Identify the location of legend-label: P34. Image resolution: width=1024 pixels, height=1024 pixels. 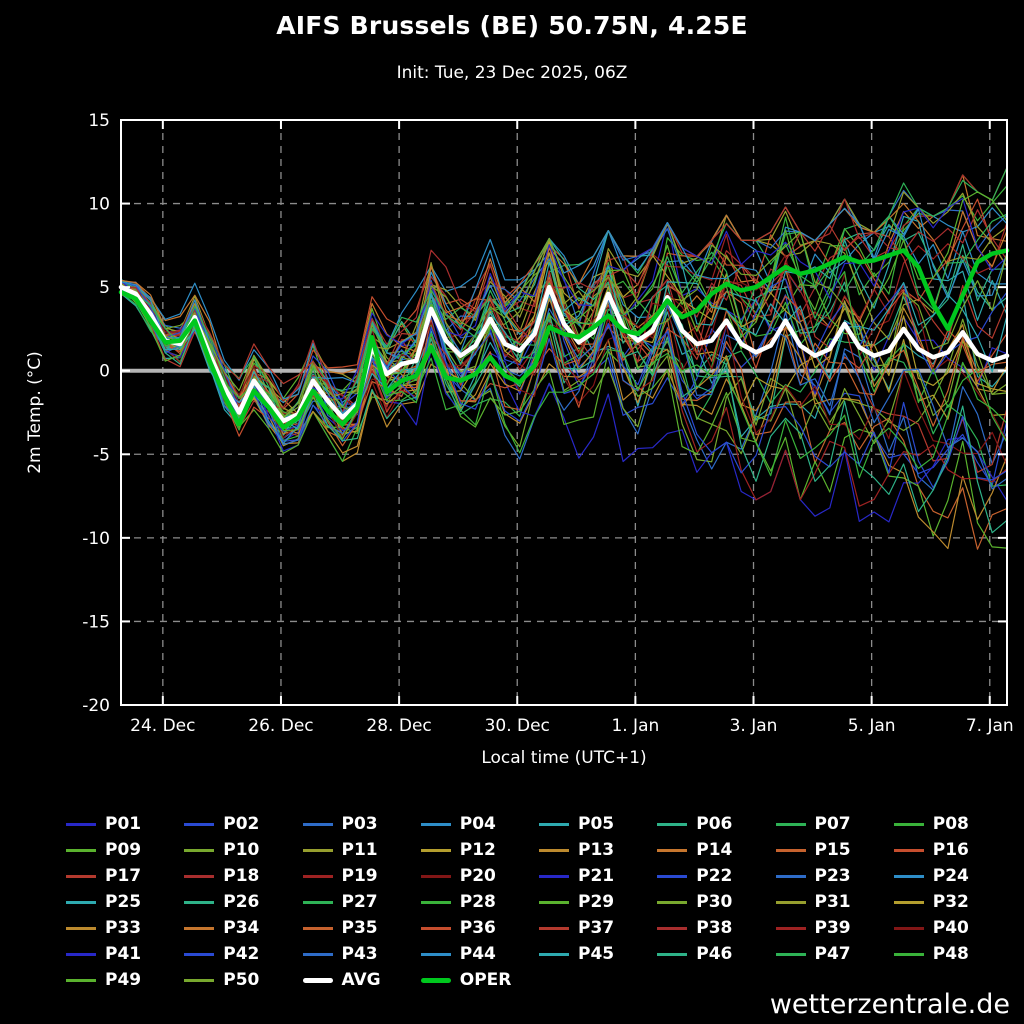
(241, 928).